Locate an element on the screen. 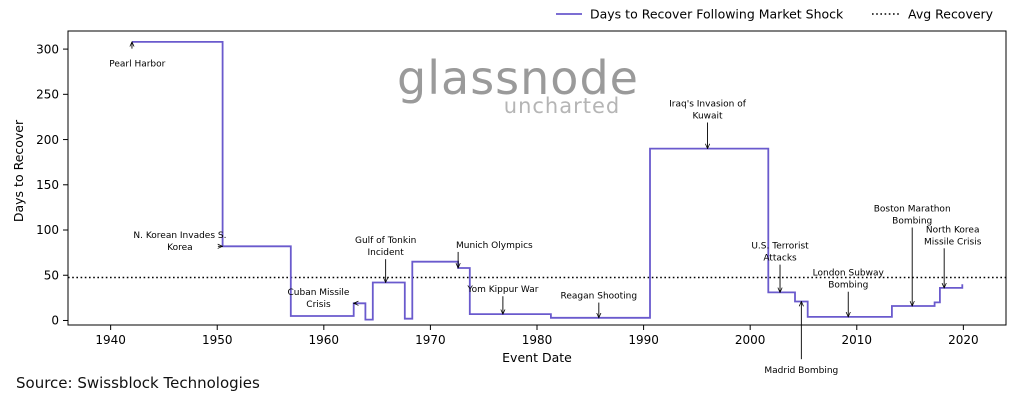  annotation-label: N. Korean Invades S. is located at coordinates (179, 236).